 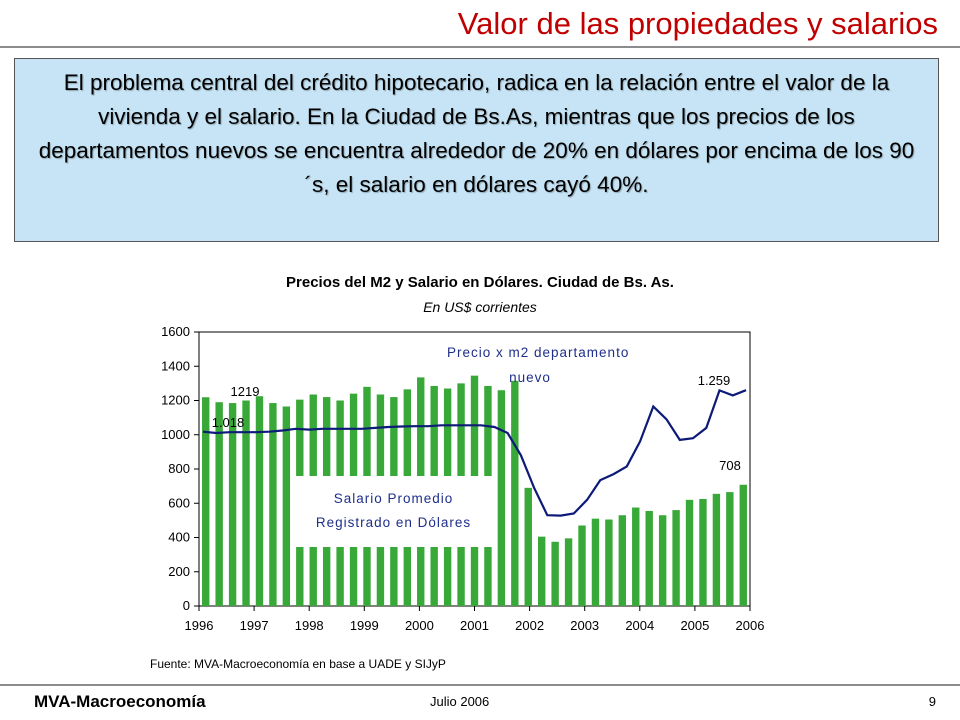 What do you see at coordinates (175, 400) in the screenshot?
I see `y-tick-label: 1200` at bounding box center [175, 400].